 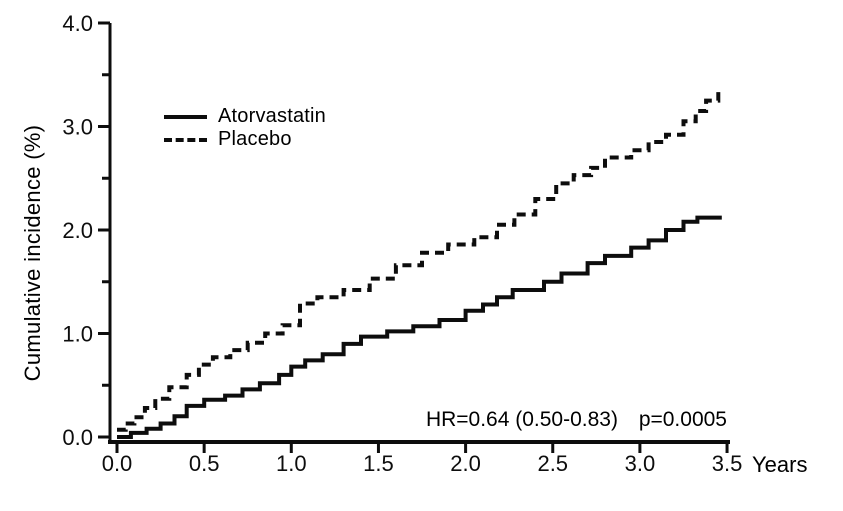 What do you see at coordinates (291, 463) in the screenshot?
I see `x-tick-label: 1.0` at bounding box center [291, 463].